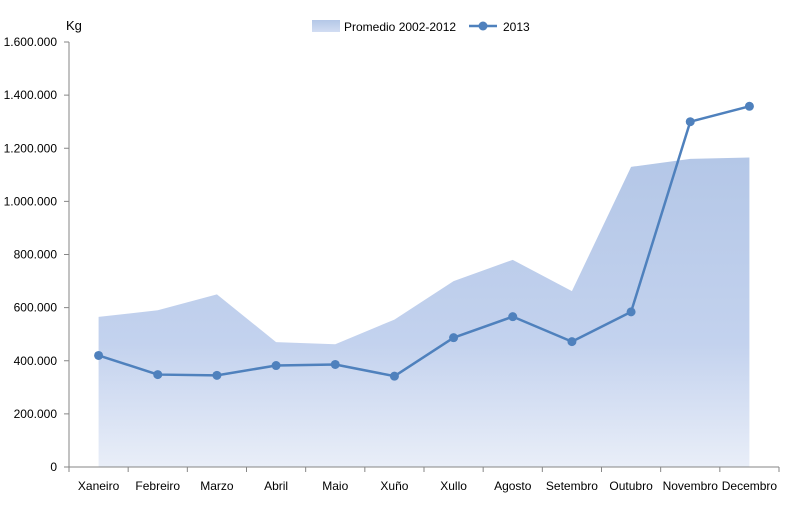 The width and height of the screenshot is (794, 509). I want to click on y-tick-label: 400.000, so click(36, 361).